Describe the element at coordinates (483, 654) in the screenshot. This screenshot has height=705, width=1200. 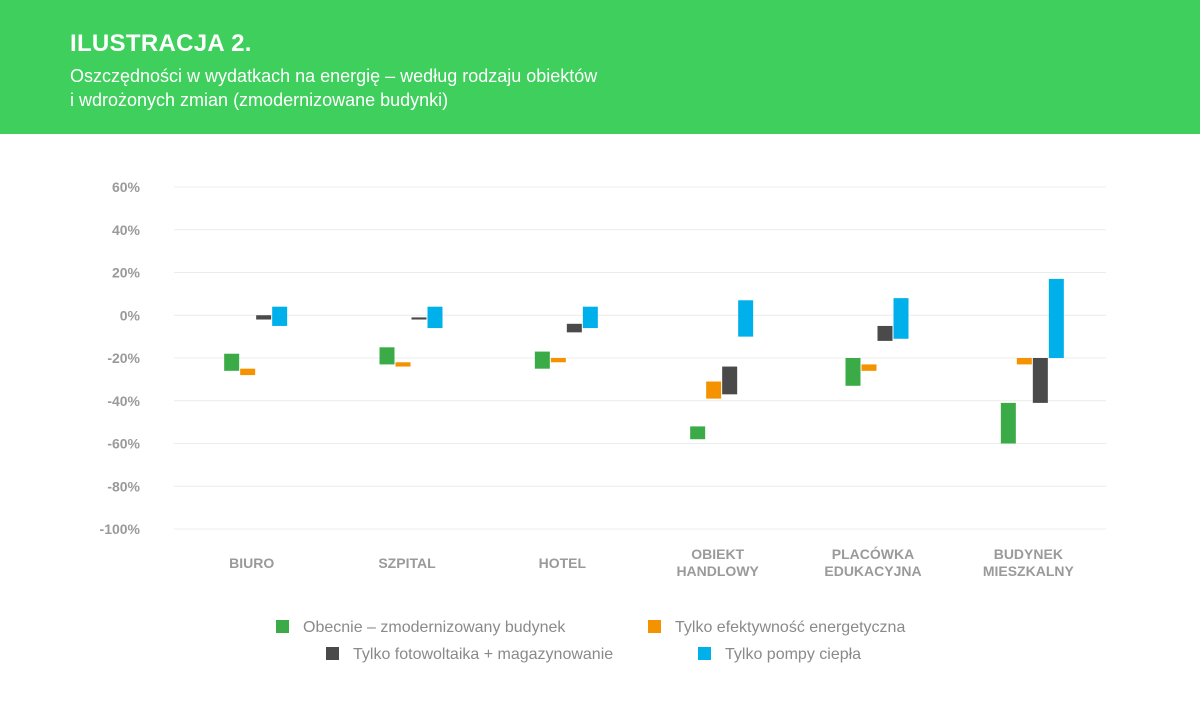
I see `legend-label: Tylko fotowoltaika + magazynowanie` at that location.